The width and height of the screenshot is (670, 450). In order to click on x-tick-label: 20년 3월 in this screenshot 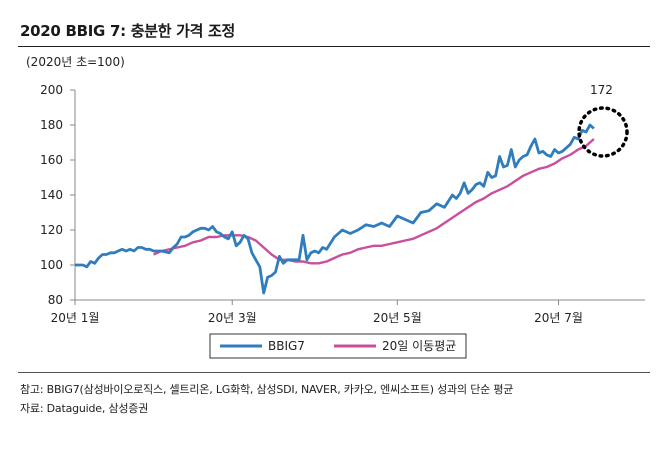, I will do `click(232, 318)`.